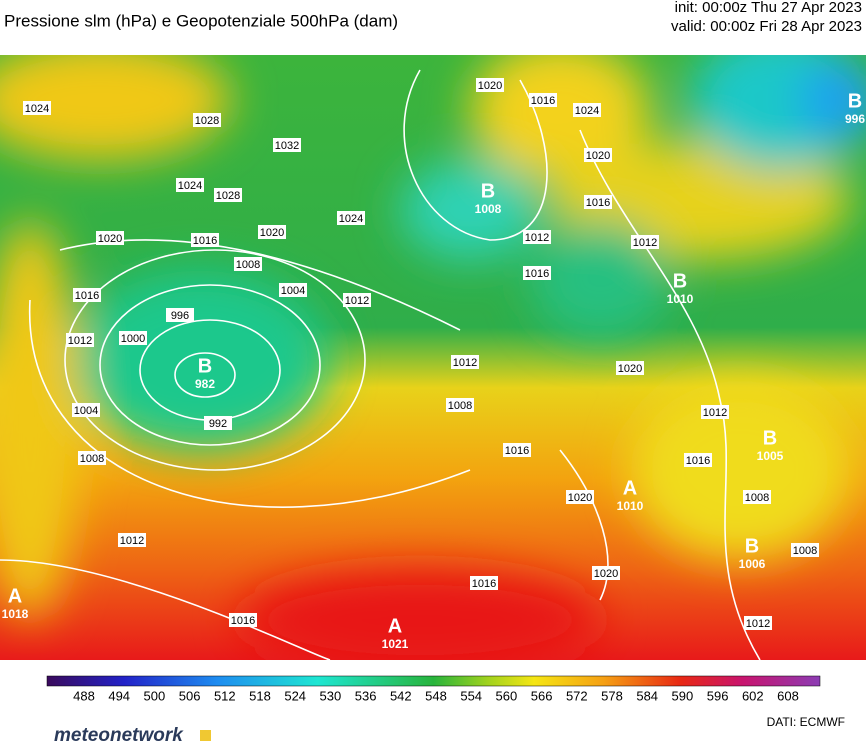  I want to click on colorbar-tick-label: 542, so click(401, 695).